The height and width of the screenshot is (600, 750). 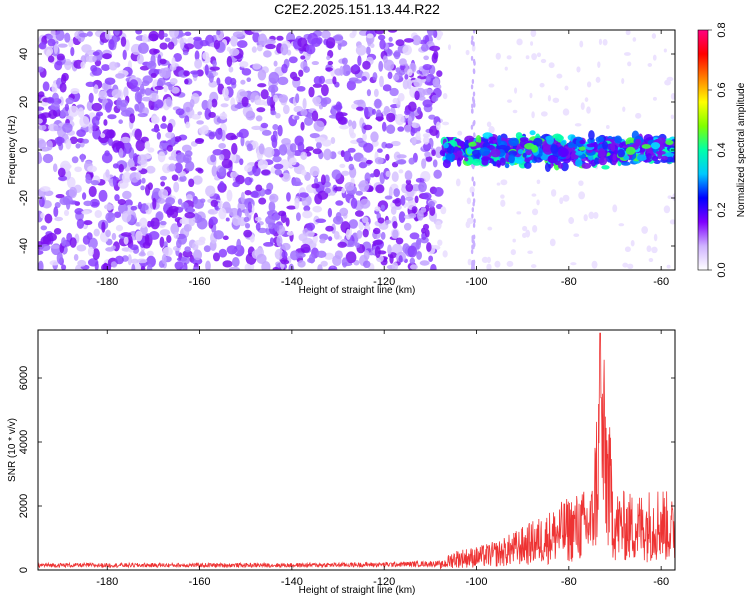 I want to click on x-tick-label: -120, so click(x=384, y=282).